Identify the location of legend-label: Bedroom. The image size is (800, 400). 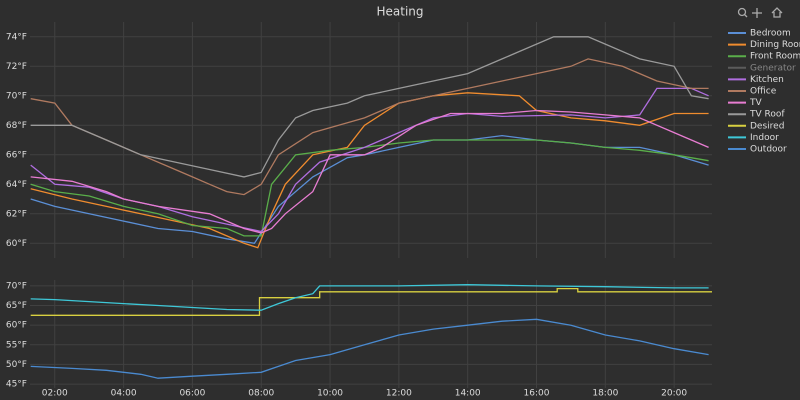
(770, 34).